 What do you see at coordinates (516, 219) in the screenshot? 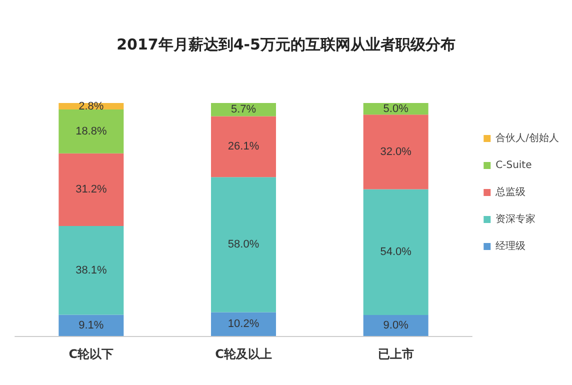
I see `legend-label: 资深专家` at bounding box center [516, 219].